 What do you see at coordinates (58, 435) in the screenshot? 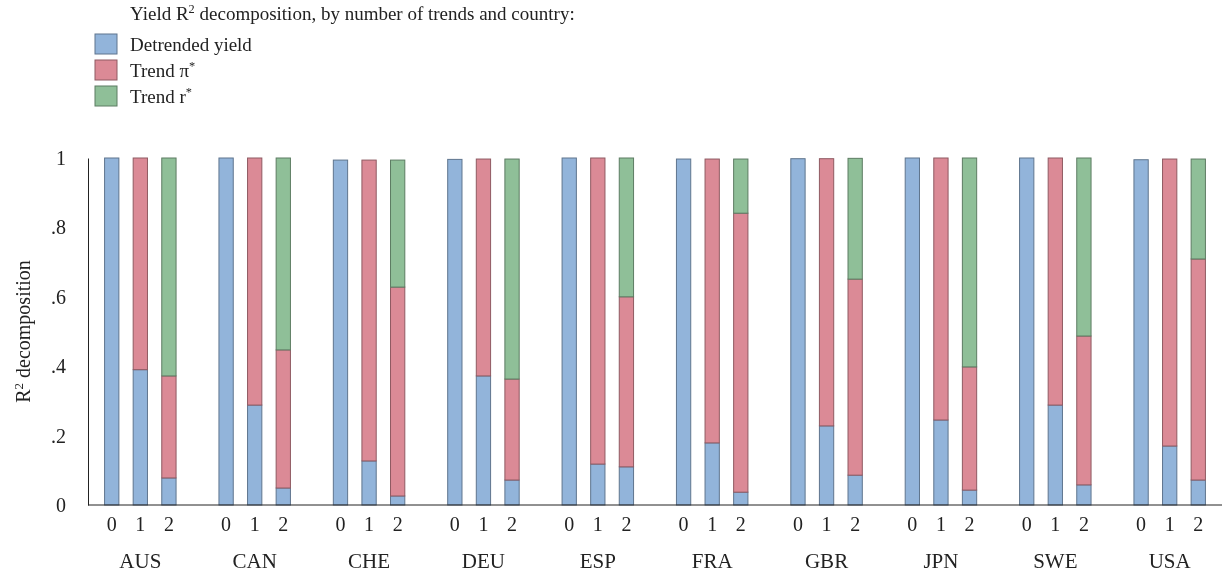
I see `y-tick-label: .2` at bounding box center [58, 435].